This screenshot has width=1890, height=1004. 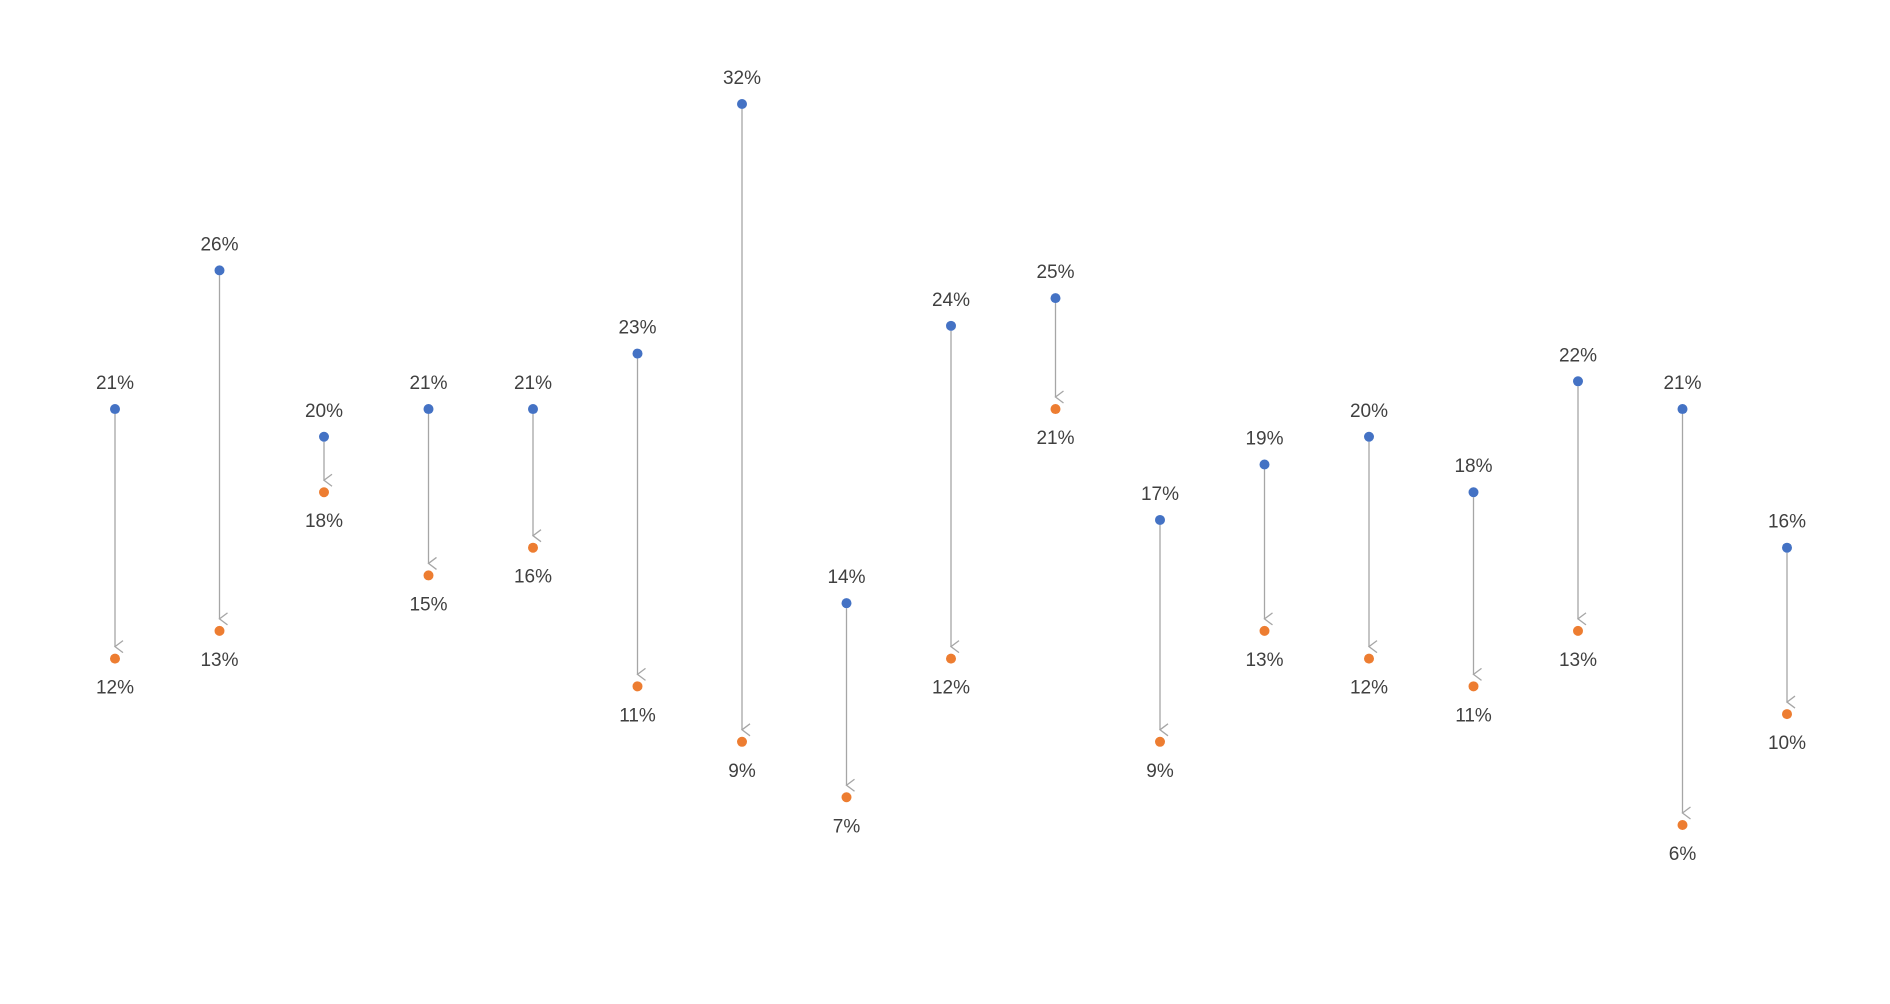 What do you see at coordinates (1578, 355) in the screenshot?
I see `start-label: 22%` at bounding box center [1578, 355].